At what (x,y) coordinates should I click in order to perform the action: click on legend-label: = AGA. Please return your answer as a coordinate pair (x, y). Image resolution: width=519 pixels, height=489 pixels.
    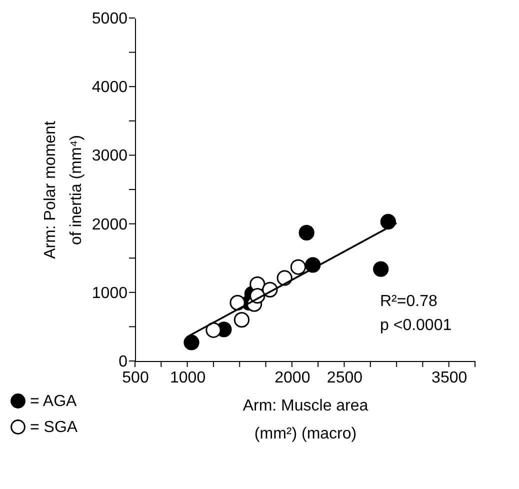
    Looking at the image, I should click on (54, 401).